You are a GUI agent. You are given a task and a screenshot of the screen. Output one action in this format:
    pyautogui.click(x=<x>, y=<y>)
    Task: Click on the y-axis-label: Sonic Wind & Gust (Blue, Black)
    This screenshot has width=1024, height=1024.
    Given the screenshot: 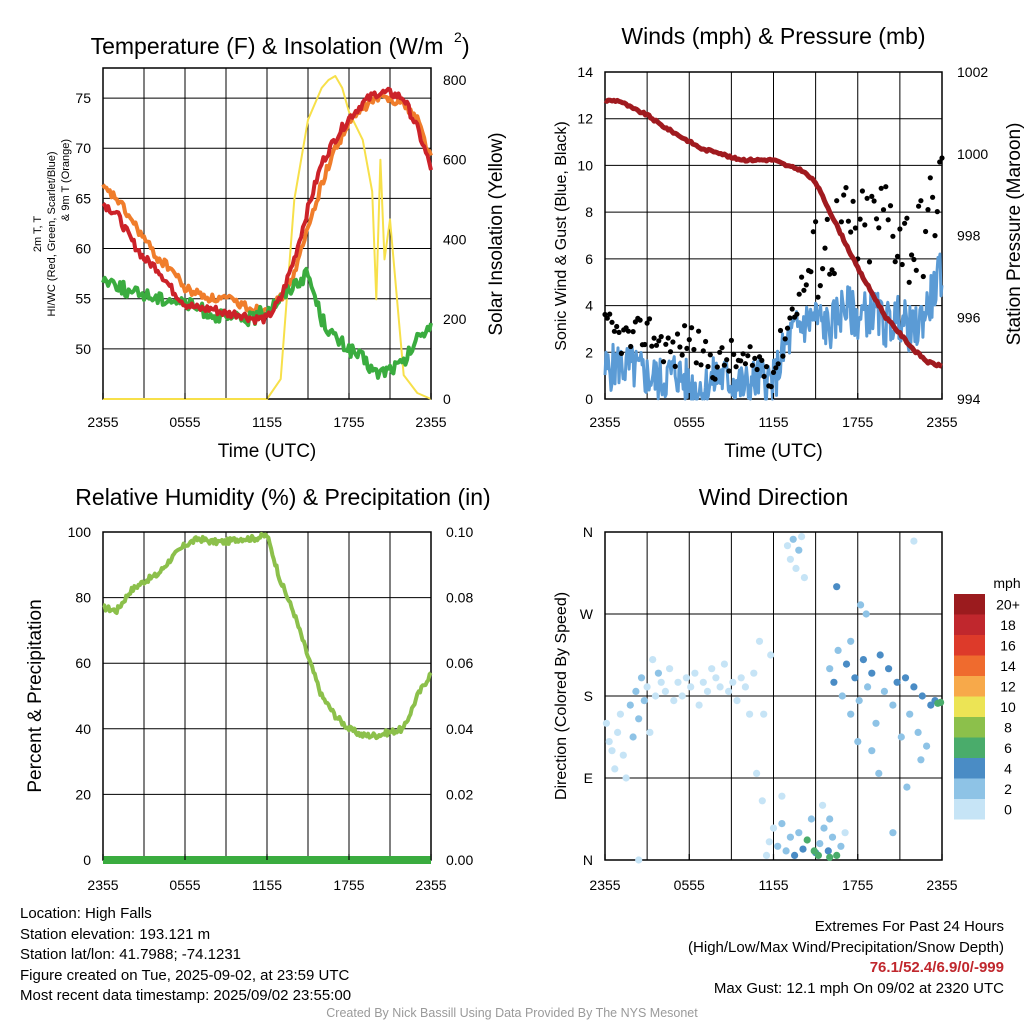 What is the action you would take?
    pyautogui.click(x=561, y=235)
    